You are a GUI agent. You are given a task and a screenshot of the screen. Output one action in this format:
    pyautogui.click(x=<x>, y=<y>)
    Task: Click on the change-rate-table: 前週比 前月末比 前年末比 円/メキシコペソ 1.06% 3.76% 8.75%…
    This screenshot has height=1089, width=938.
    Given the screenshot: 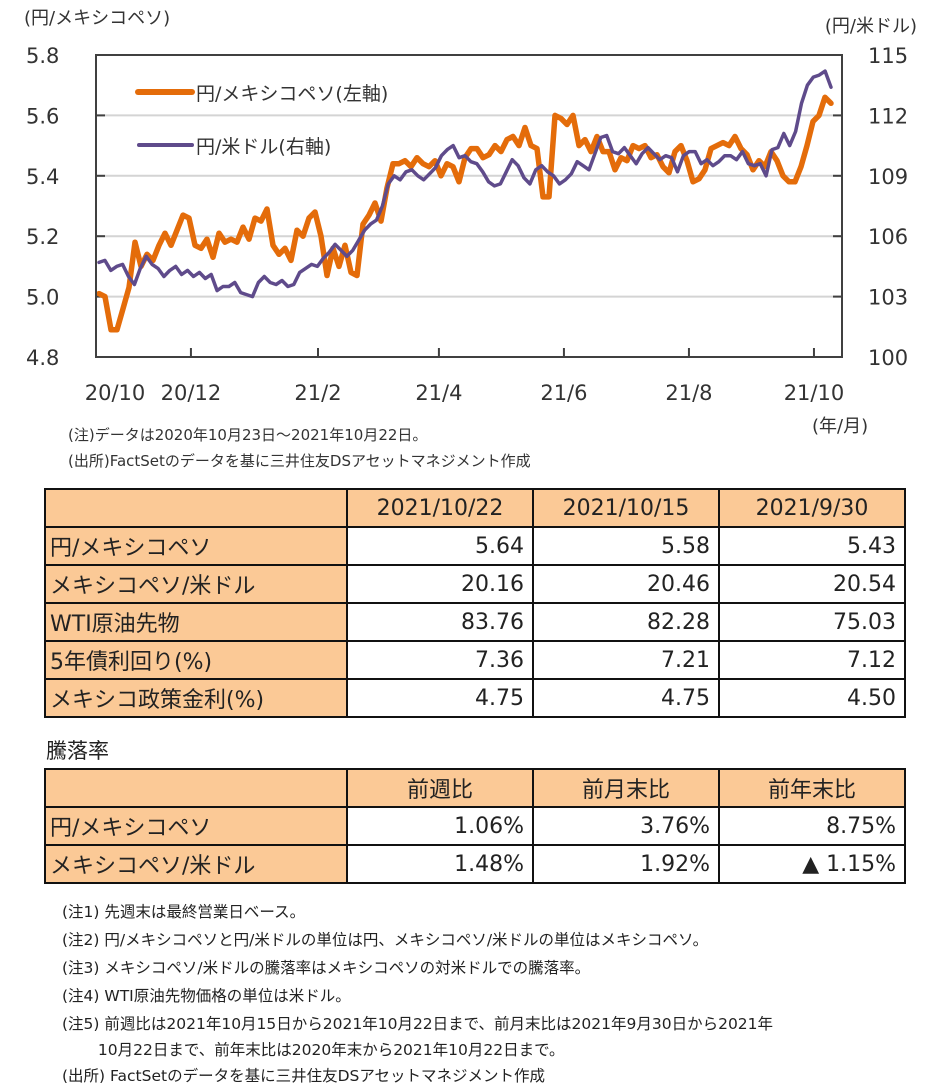 What is the action you would take?
    pyautogui.click(x=475, y=826)
    